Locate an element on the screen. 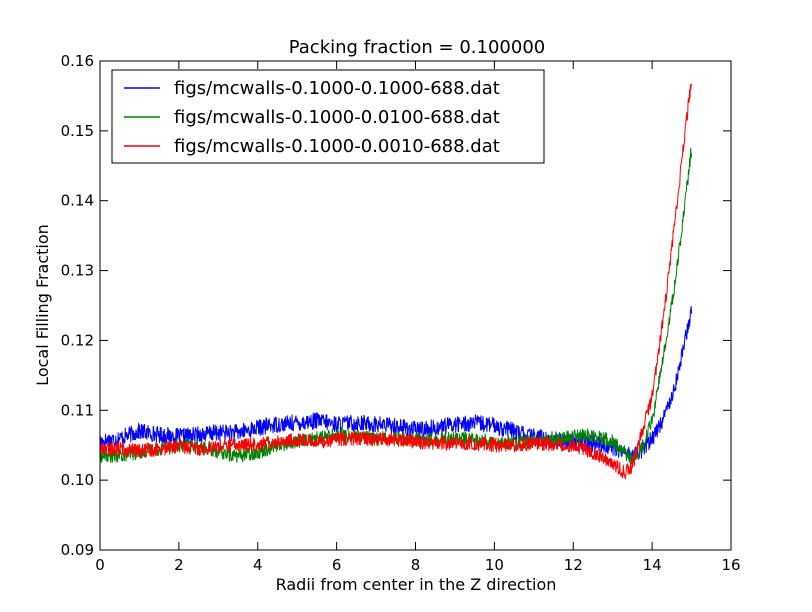 The image size is (812, 612). x-tick-label: 6 is located at coordinates (337, 565).